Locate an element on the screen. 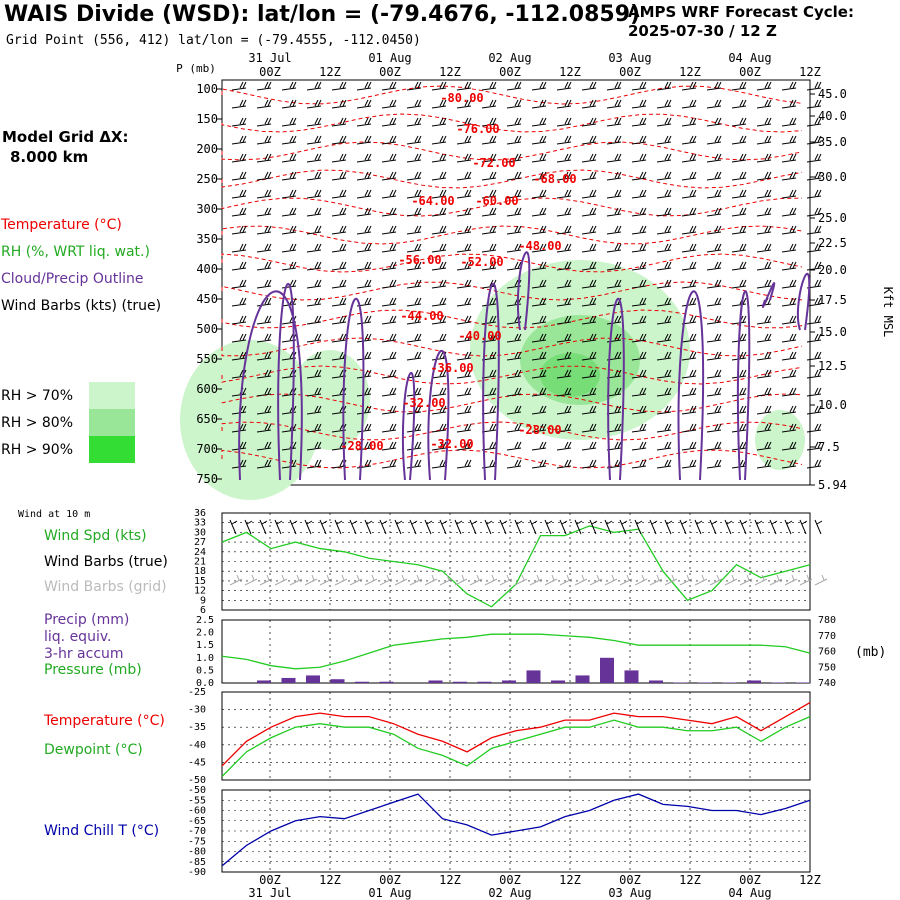 Image resolution: width=900 pixels, height=900 pixels. date-label-bottom: 31 Jul is located at coordinates (269, 893).